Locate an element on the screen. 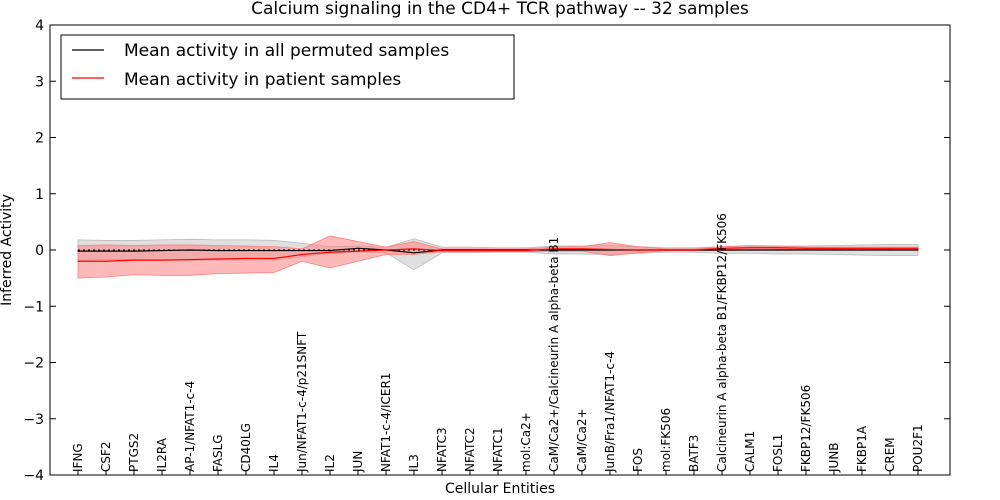 Image resolution: width=1000 pixels, height=500 pixels. x-tick-label: Jun/NFAT1-c-4/p21SNFT is located at coordinates (302, 402).